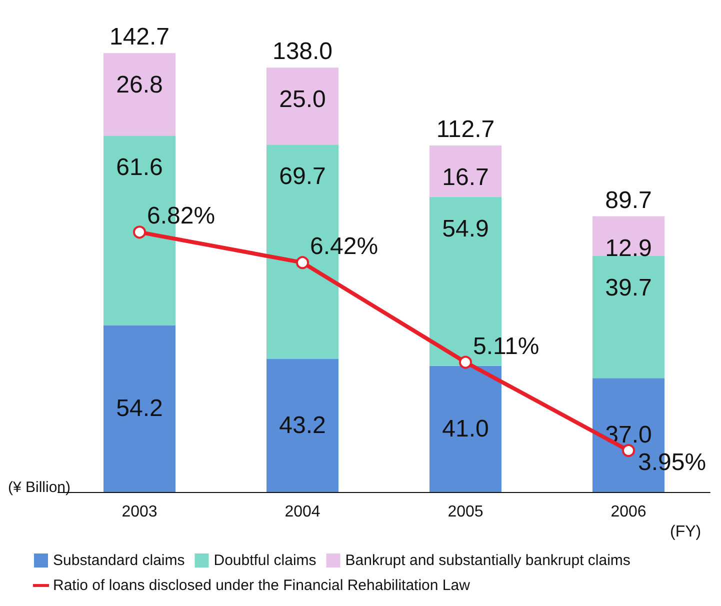 The image size is (721, 606). What do you see at coordinates (465, 228) in the screenshot?
I see `data-label: 54.9` at bounding box center [465, 228].